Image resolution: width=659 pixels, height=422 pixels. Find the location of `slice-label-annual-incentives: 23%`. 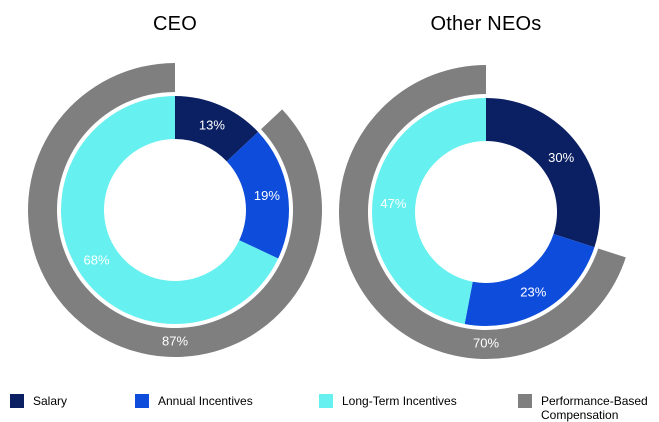

slice-label-annual-incentives: 23% is located at coordinates (533, 292).